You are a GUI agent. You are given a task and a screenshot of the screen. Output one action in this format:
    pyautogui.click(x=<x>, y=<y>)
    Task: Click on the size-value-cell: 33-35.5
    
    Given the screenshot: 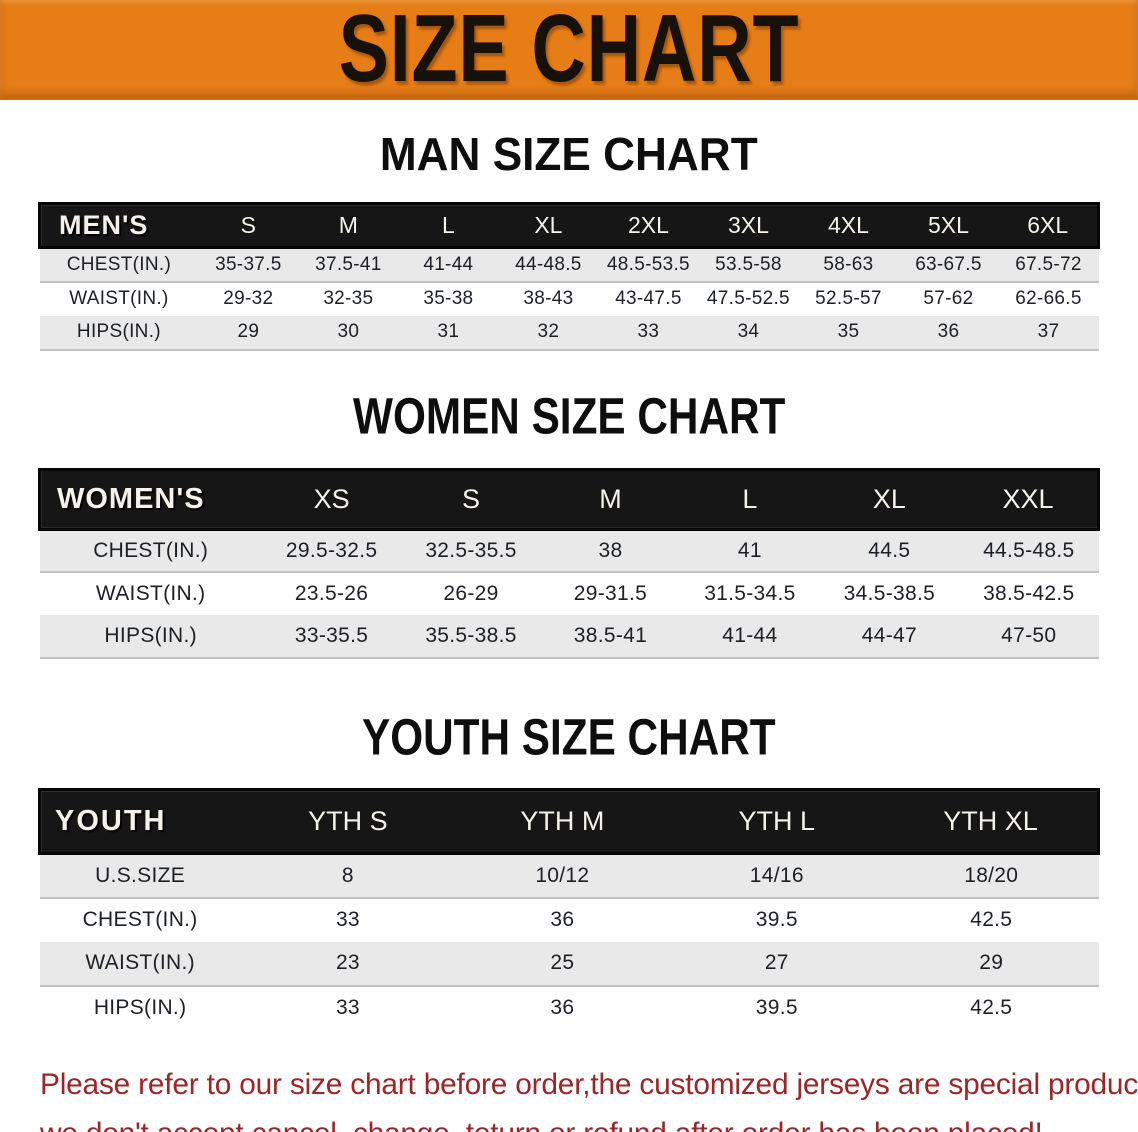 What is the action you would take?
    pyautogui.click(x=331, y=635)
    